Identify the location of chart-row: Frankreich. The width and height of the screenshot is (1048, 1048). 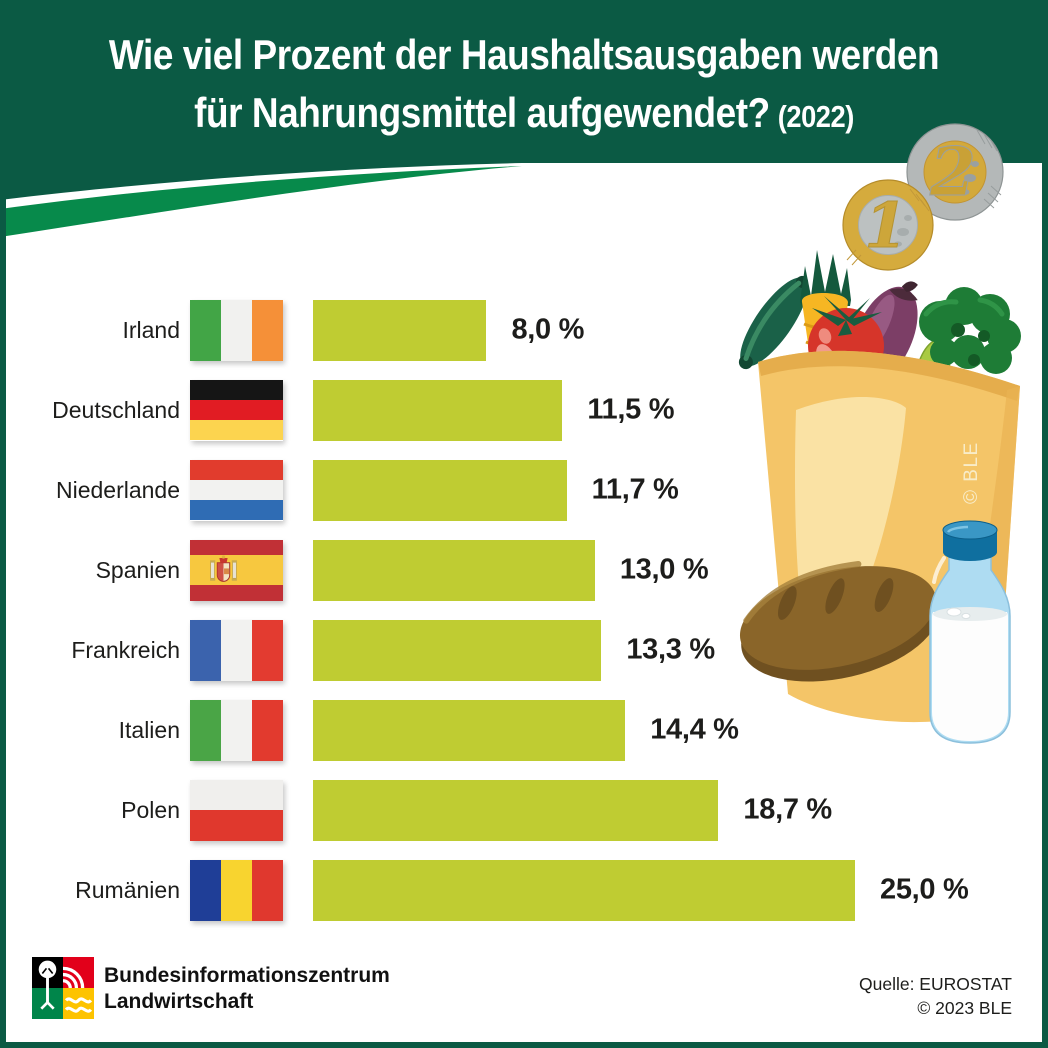
(524, 650).